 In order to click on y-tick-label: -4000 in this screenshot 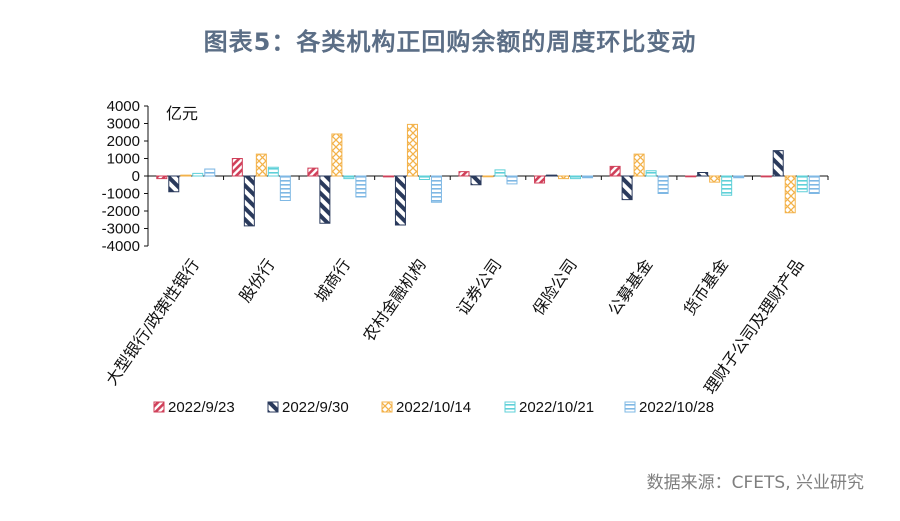, I will do `click(121, 246)`.